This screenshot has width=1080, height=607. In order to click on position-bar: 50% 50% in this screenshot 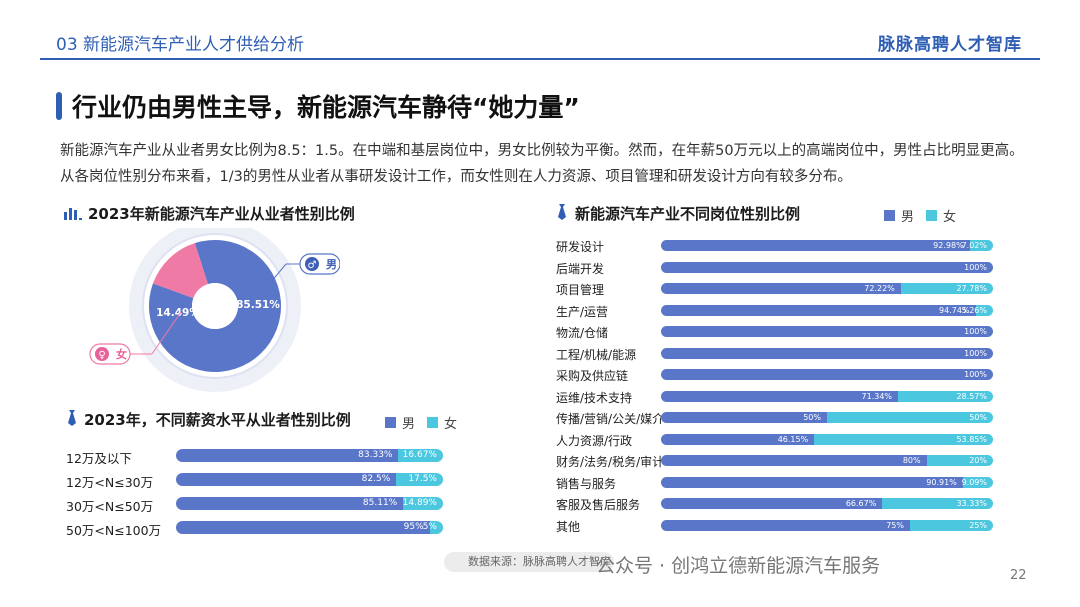, I will do `click(827, 417)`.